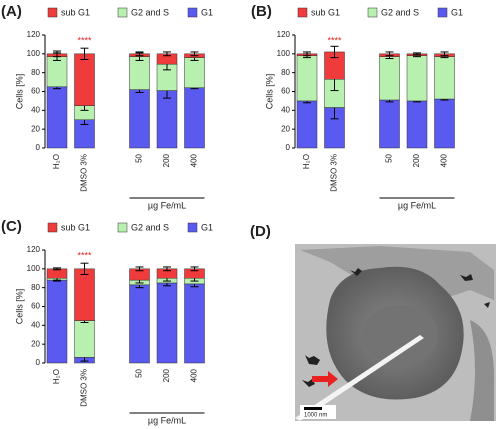 This screenshot has width=500, height=429. I want to click on scale-bar, so click(313, 408).